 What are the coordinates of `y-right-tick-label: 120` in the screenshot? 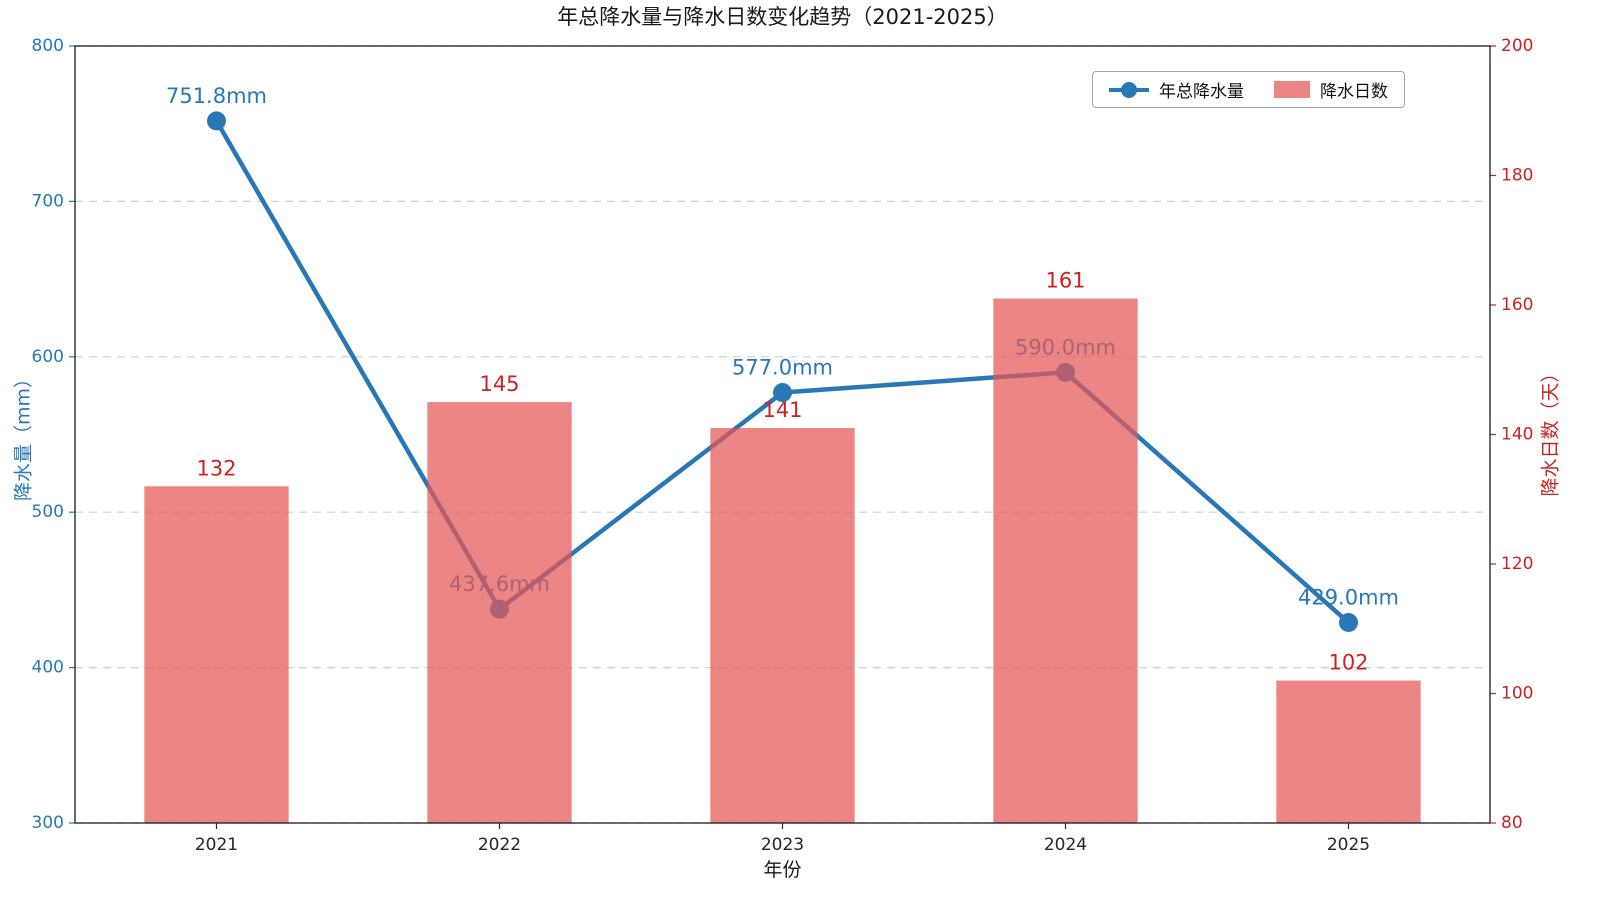 It's located at (1517, 564).